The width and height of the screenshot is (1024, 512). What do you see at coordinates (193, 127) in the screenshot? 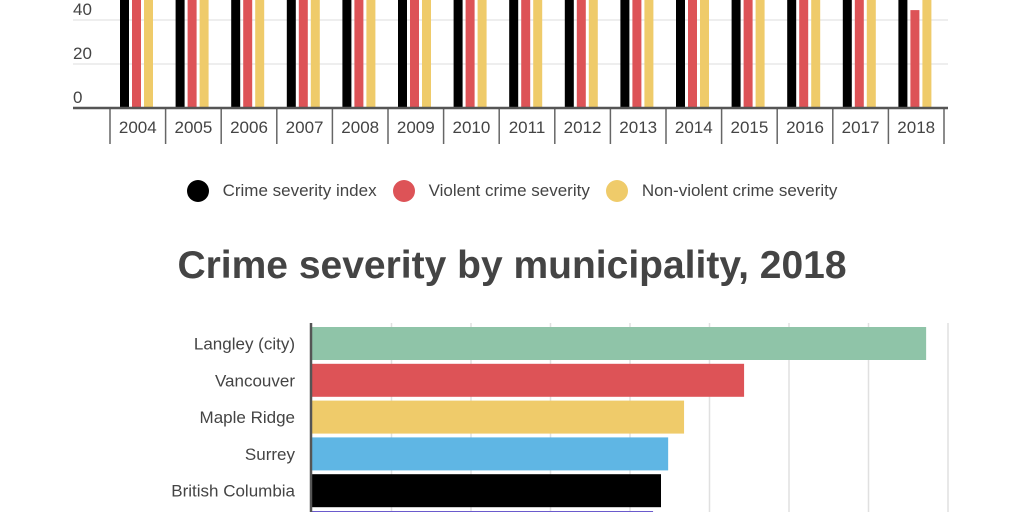
I see `x-tick-label: 2005` at bounding box center [193, 127].